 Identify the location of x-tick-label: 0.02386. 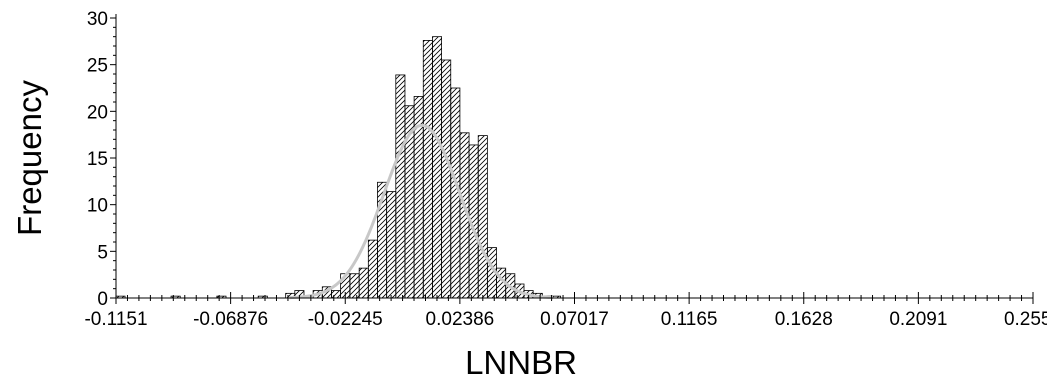
(460, 319).